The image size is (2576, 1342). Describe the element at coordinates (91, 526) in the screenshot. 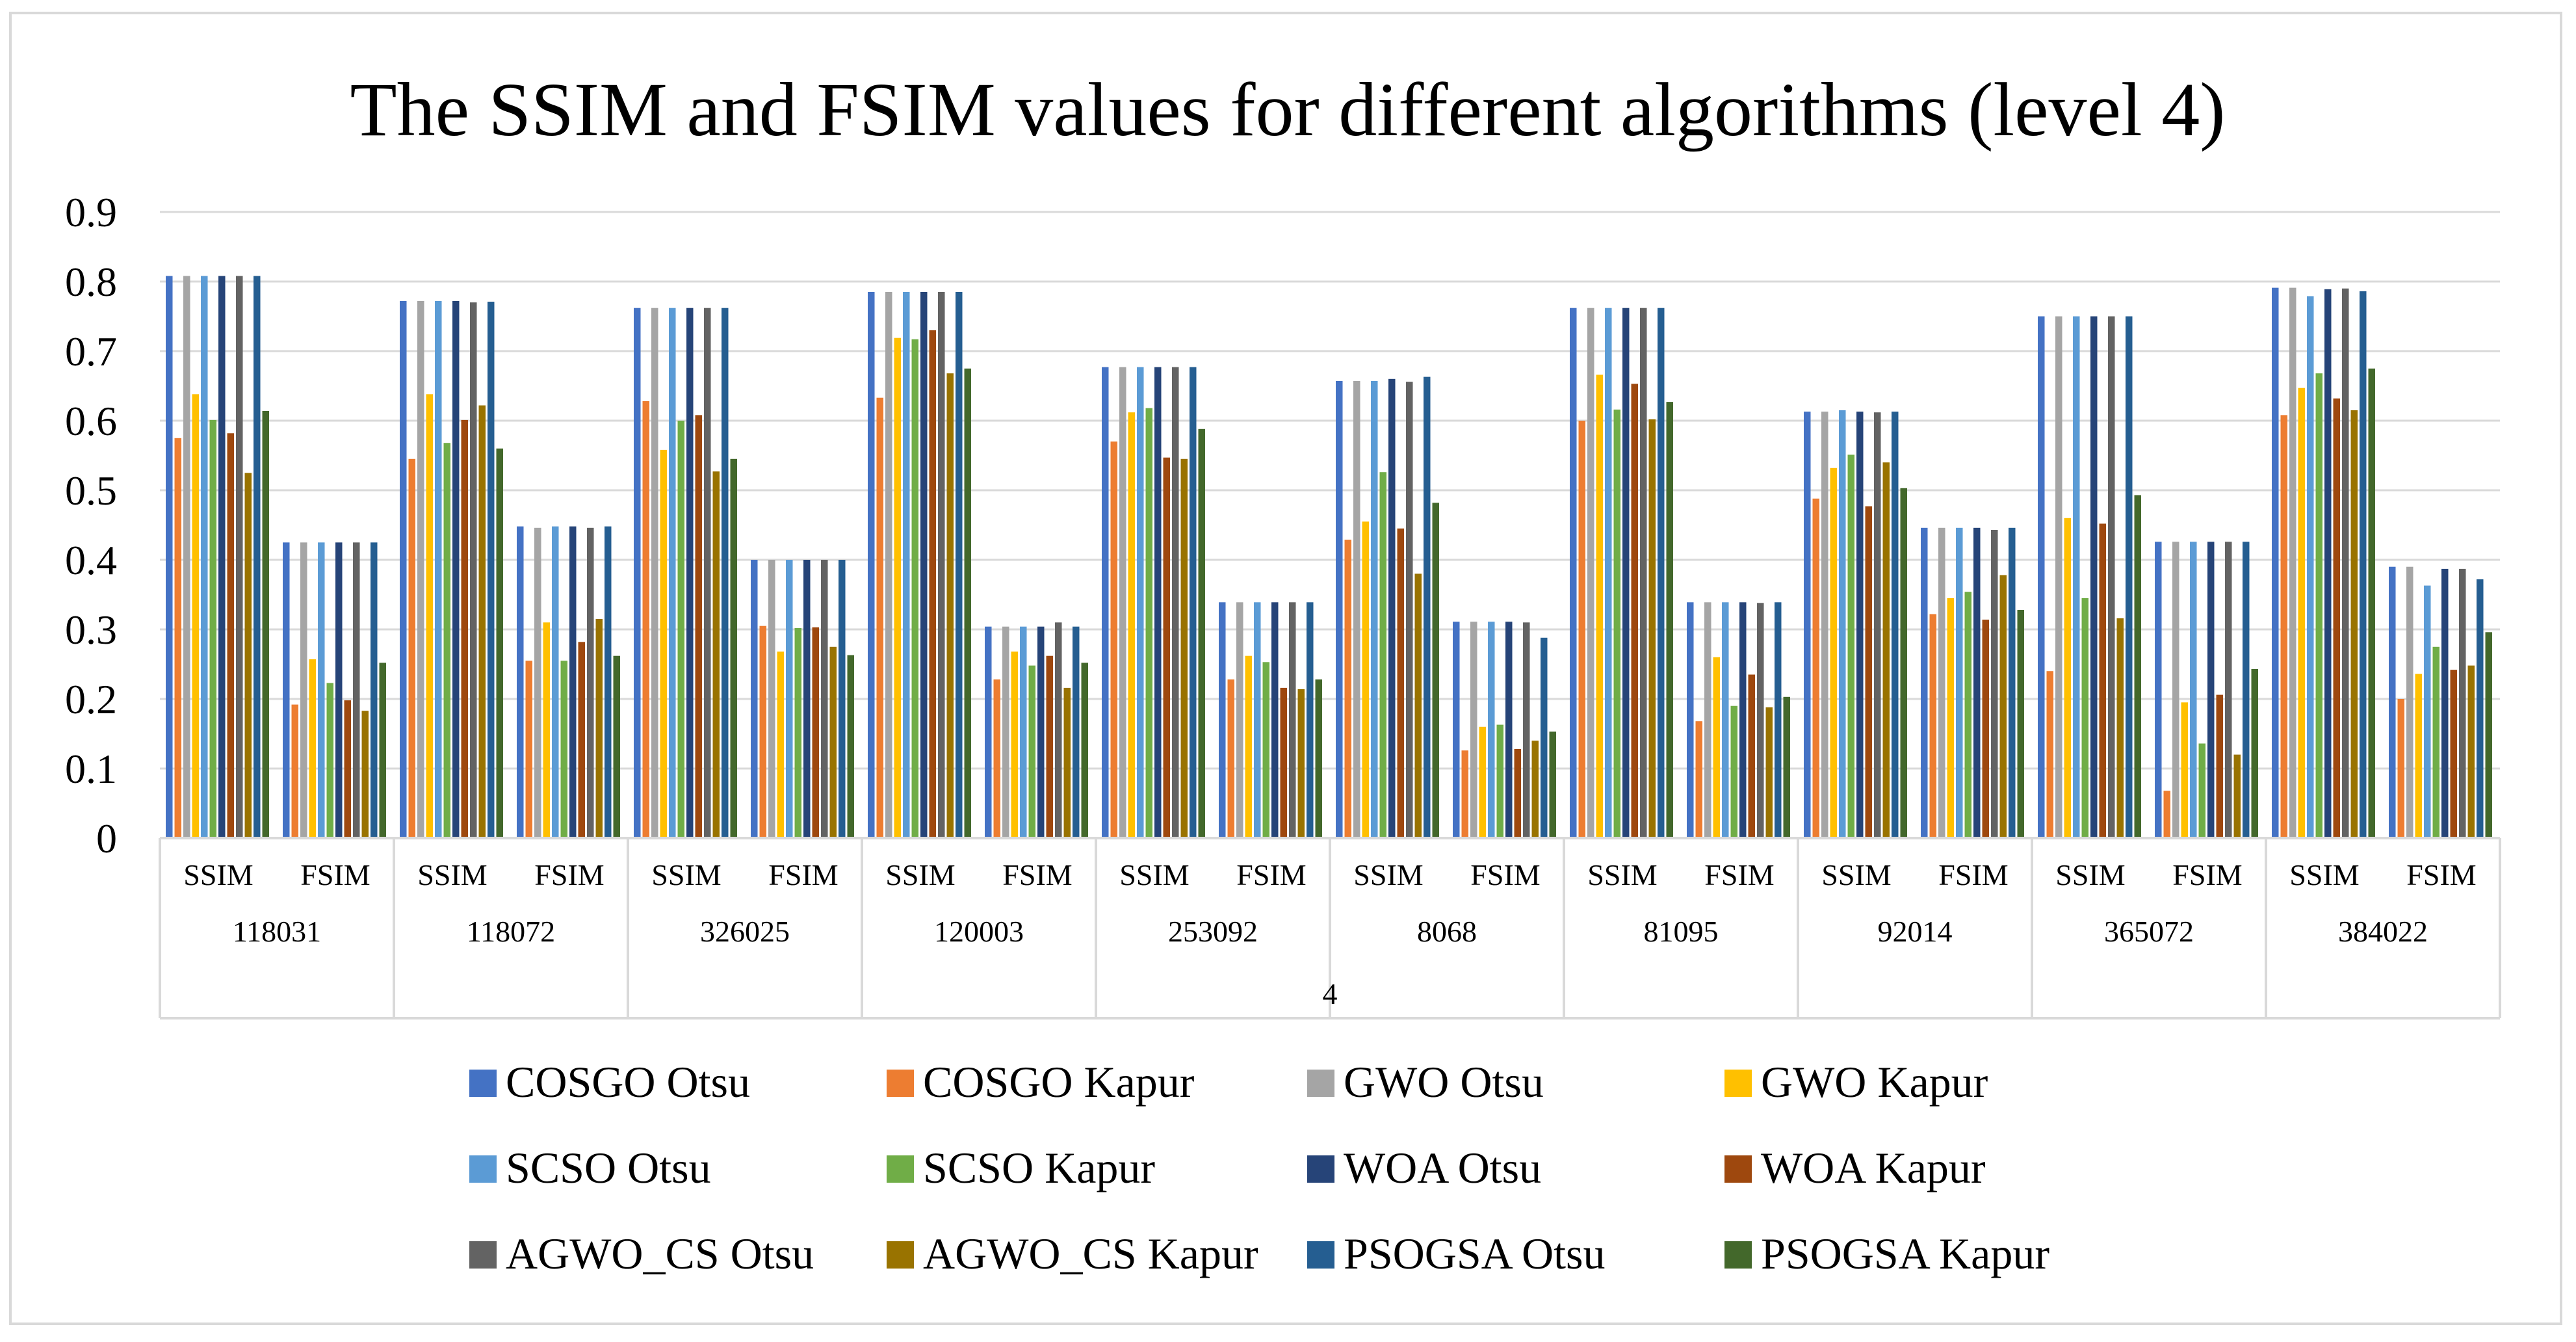

I see `y-axis-ticks: 0 0.1 0.2 0.3 0.4 0.5 0.6 0.7 0.8 0.9` at that location.